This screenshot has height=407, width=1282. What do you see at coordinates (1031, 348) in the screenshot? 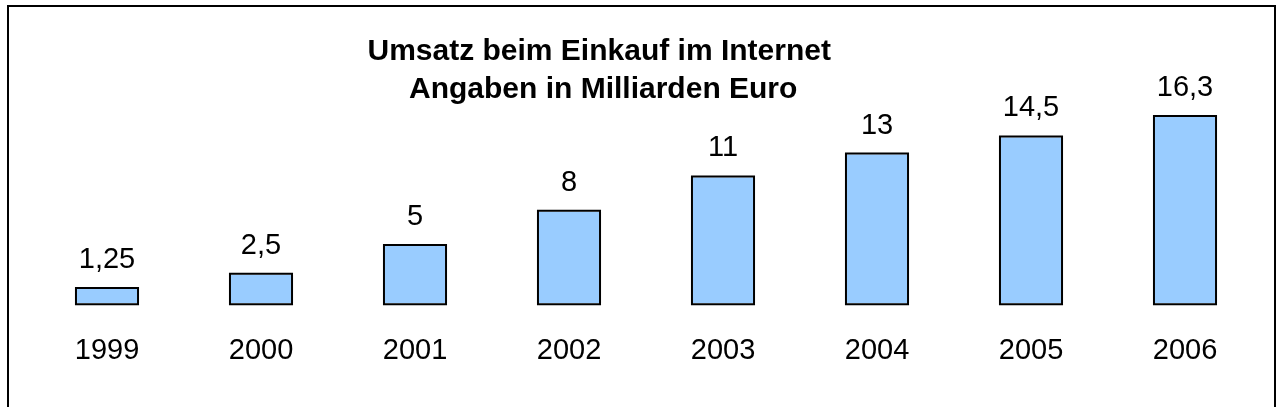
I see `x-tick-label: 2005` at bounding box center [1031, 348].